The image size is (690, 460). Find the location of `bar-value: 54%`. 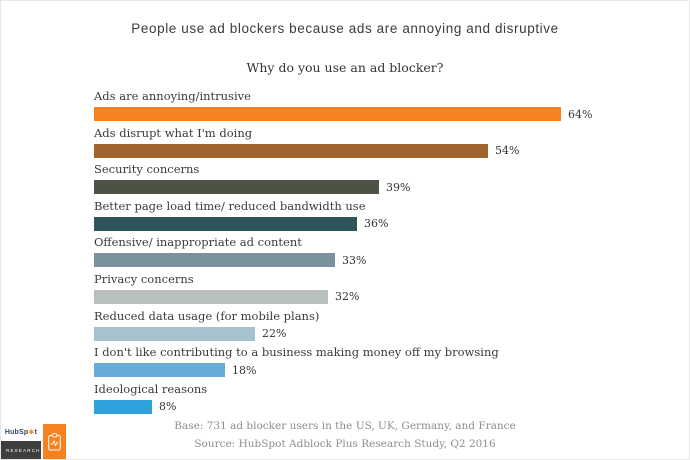

bar-value: 54% is located at coordinates (507, 151).